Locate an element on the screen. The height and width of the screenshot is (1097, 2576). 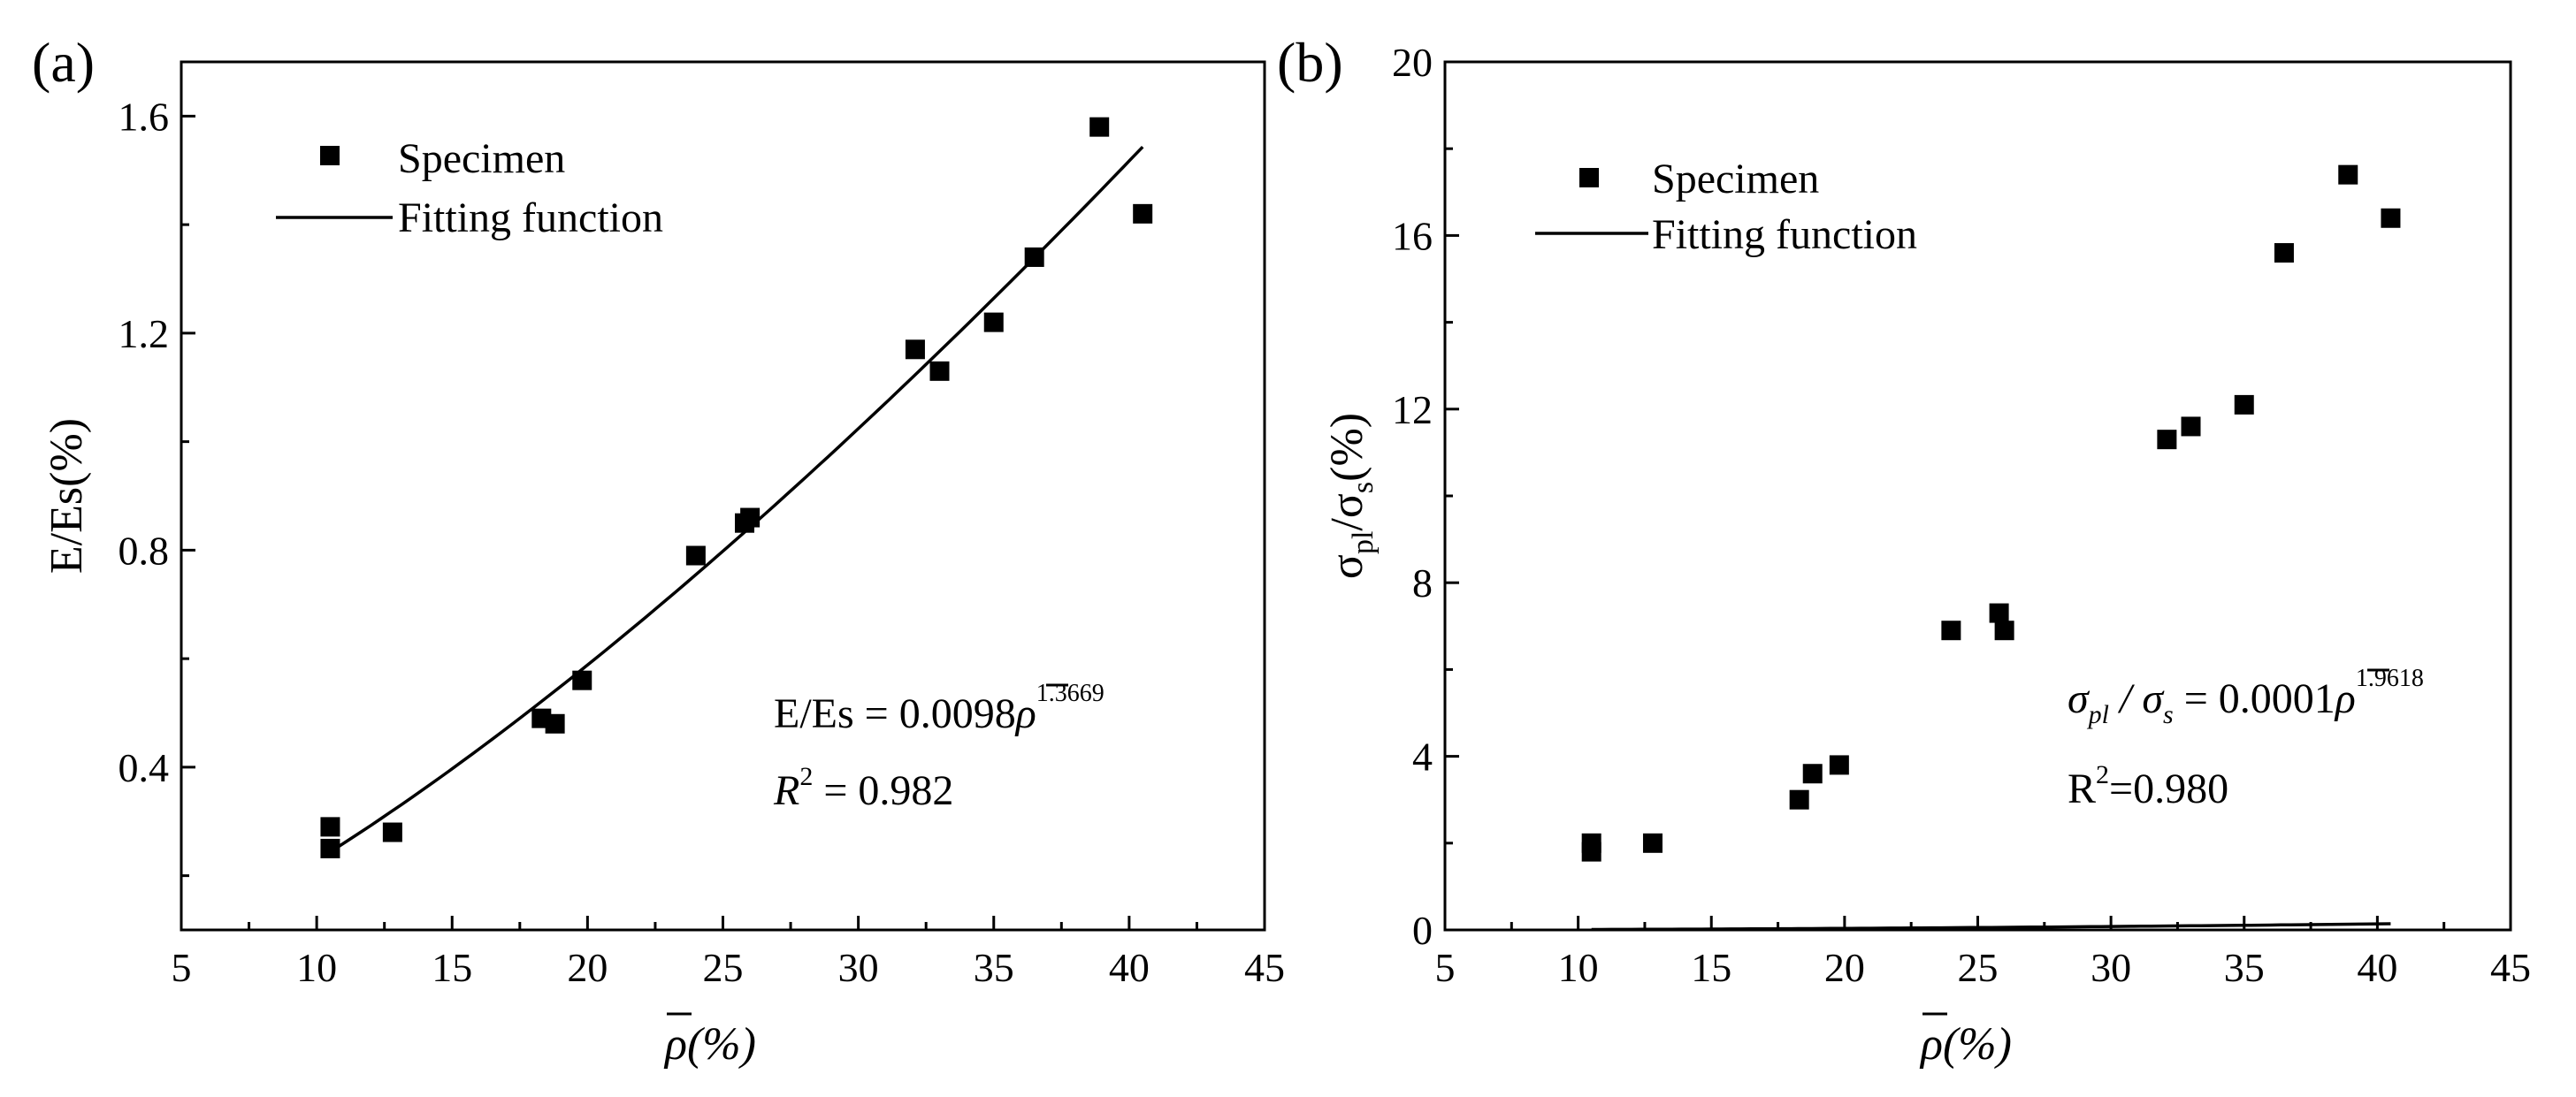
panel-a-x-axis: 5 10 15 20 25 30 35 40 45 is located at coordinates (728, 953).